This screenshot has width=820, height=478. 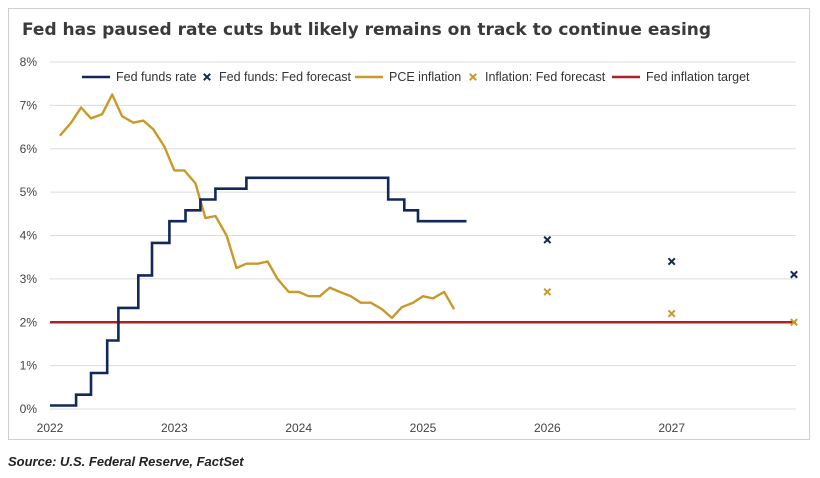 I want to click on legend-label: Fed inflation target, so click(x=698, y=77).